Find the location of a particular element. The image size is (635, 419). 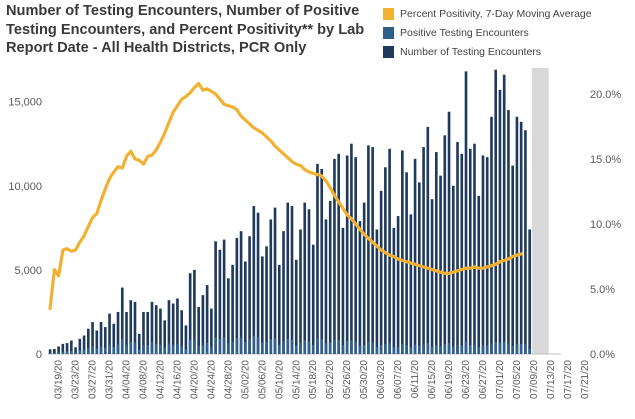

x-tick-label: 06/11/20 is located at coordinates (415, 379).